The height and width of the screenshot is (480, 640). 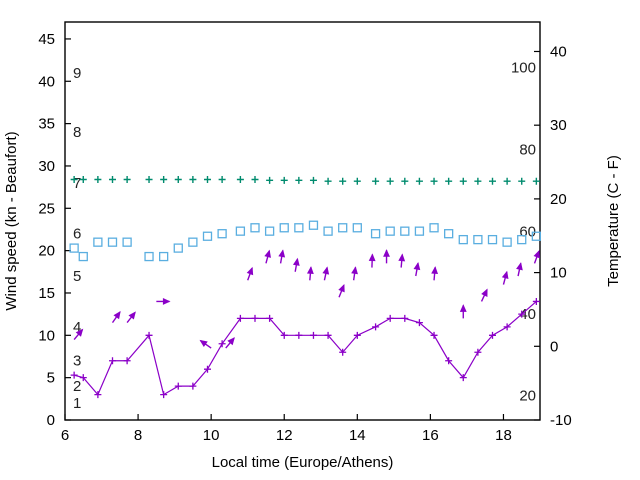 What do you see at coordinates (77, 403) in the screenshot?
I see `beaufort-label: 1` at bounding box center [77, 403].